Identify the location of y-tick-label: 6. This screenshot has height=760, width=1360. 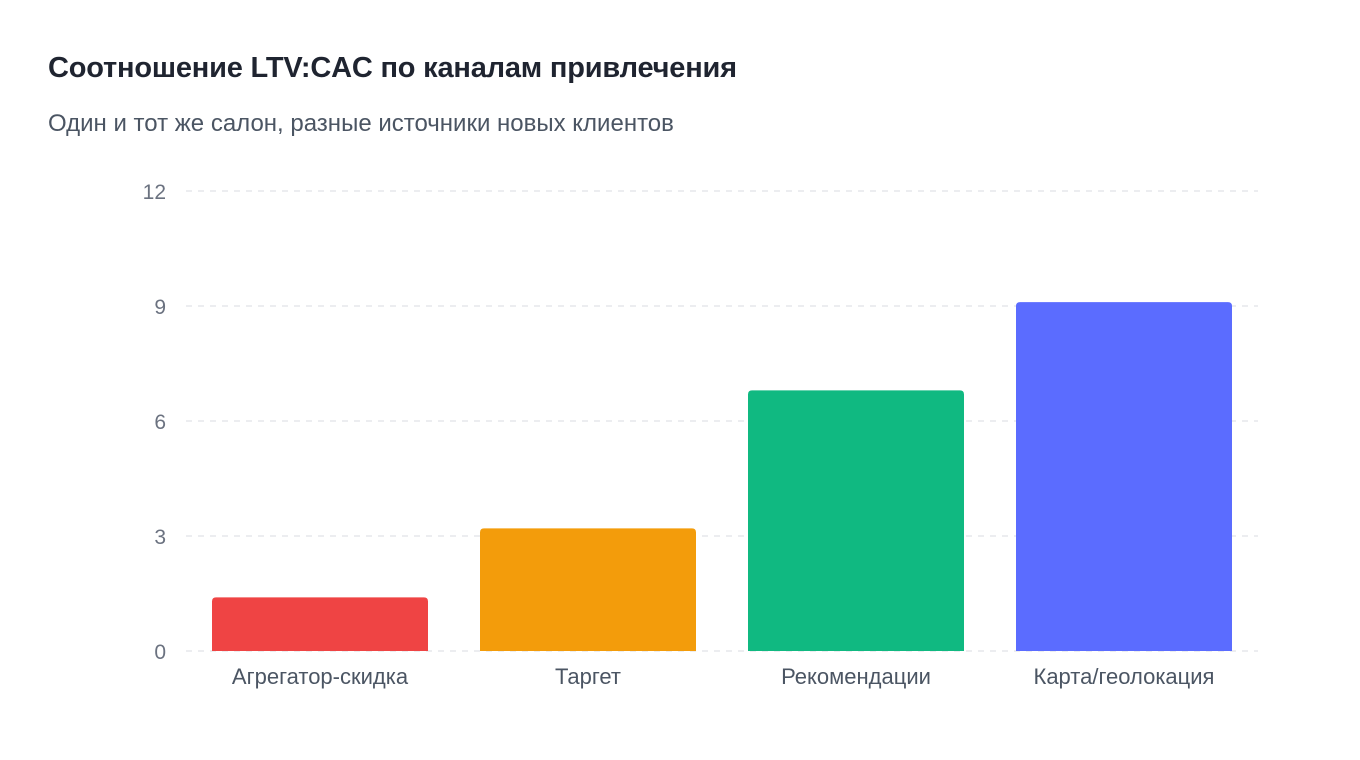
(160, 422).